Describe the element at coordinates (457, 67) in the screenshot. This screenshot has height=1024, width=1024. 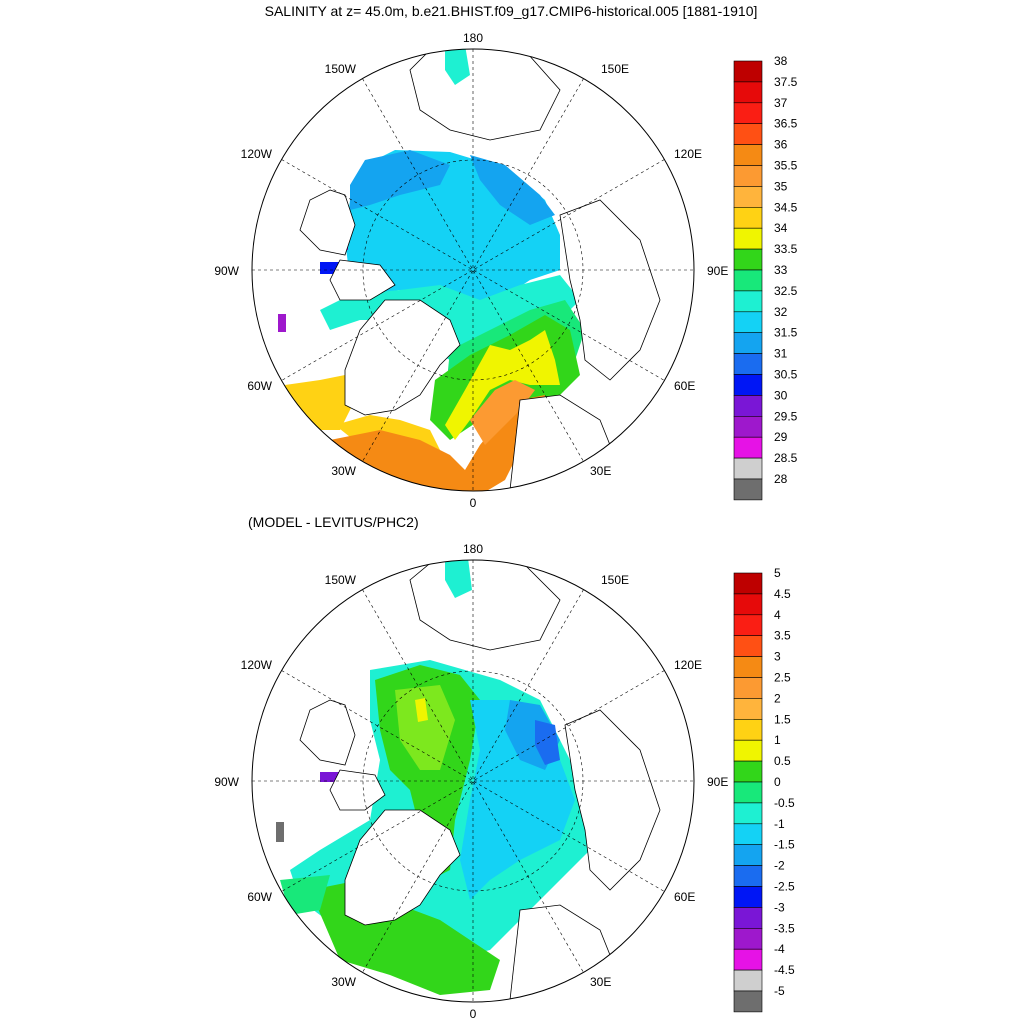
I see `bering-strait-water` at that location.